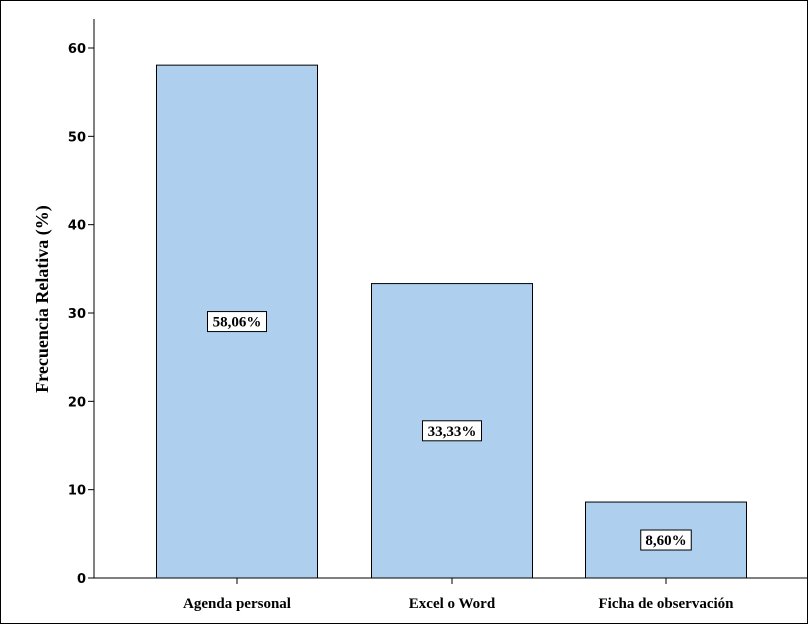 The width and height of the screenshot is (808, 624). What do you see at coordinates (77, 491) in the screenshot?
I see `y-tick-label: 10` at bounding box center [77, 491].